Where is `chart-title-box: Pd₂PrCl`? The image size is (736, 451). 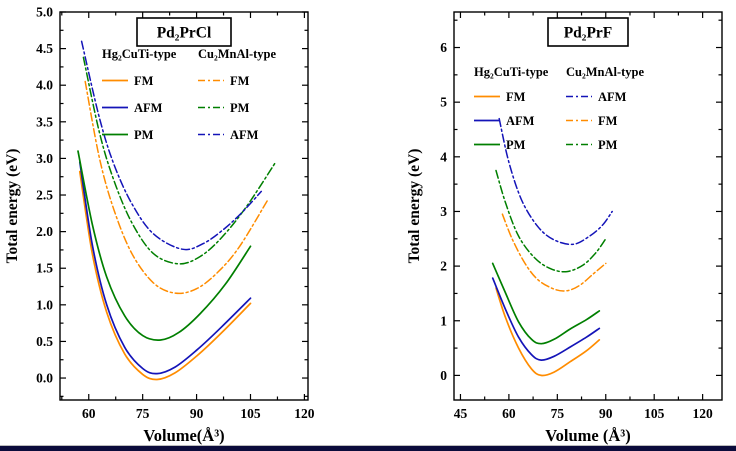 chart-title-box: Pd₂PrCl is located at coordinates (184, 32).